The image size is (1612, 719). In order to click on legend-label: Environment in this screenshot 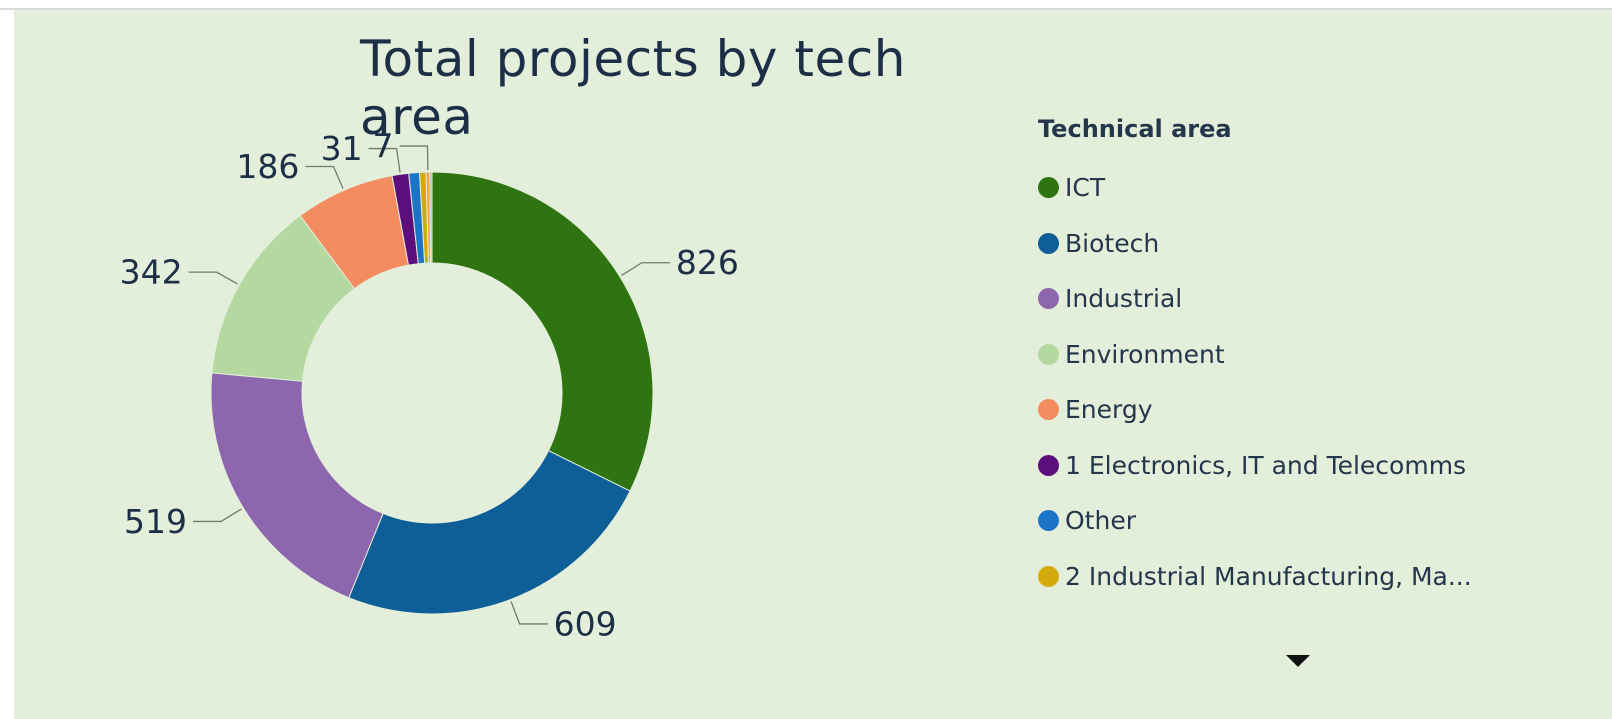, I will do `click(1145, 354)`.